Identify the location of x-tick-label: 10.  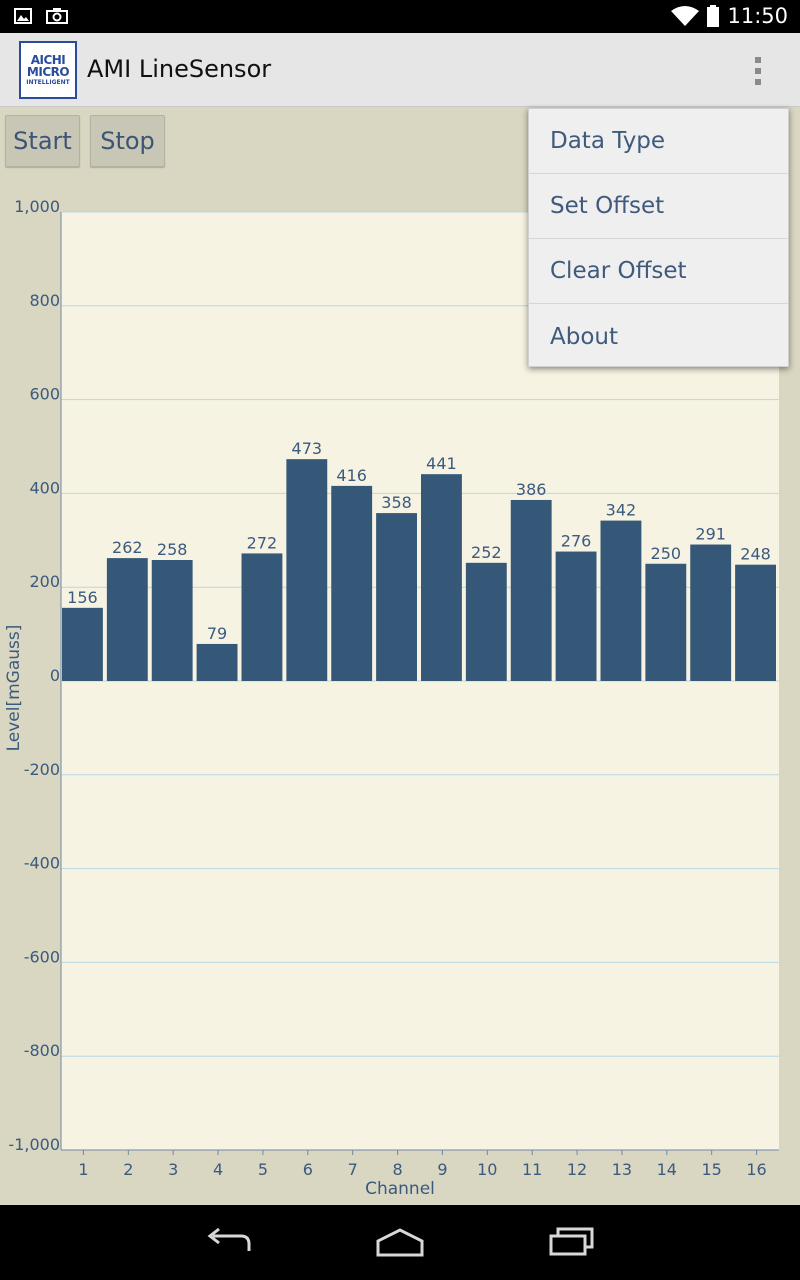
(487, 1169).